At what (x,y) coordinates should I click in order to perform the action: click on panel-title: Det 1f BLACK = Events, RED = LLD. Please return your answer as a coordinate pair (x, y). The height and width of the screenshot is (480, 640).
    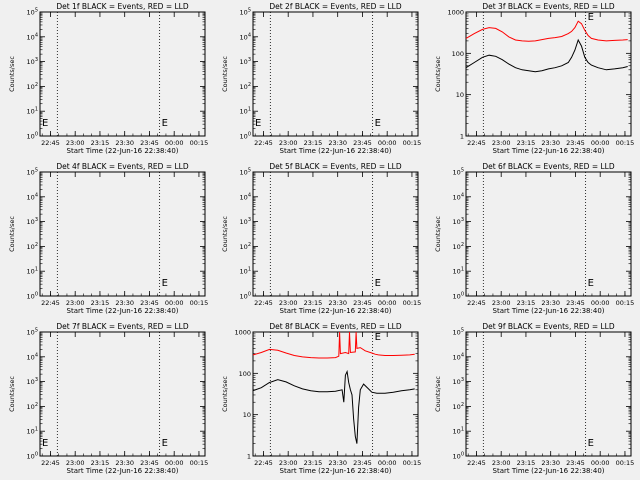
    Looking at the image, I should click on (122, 6).